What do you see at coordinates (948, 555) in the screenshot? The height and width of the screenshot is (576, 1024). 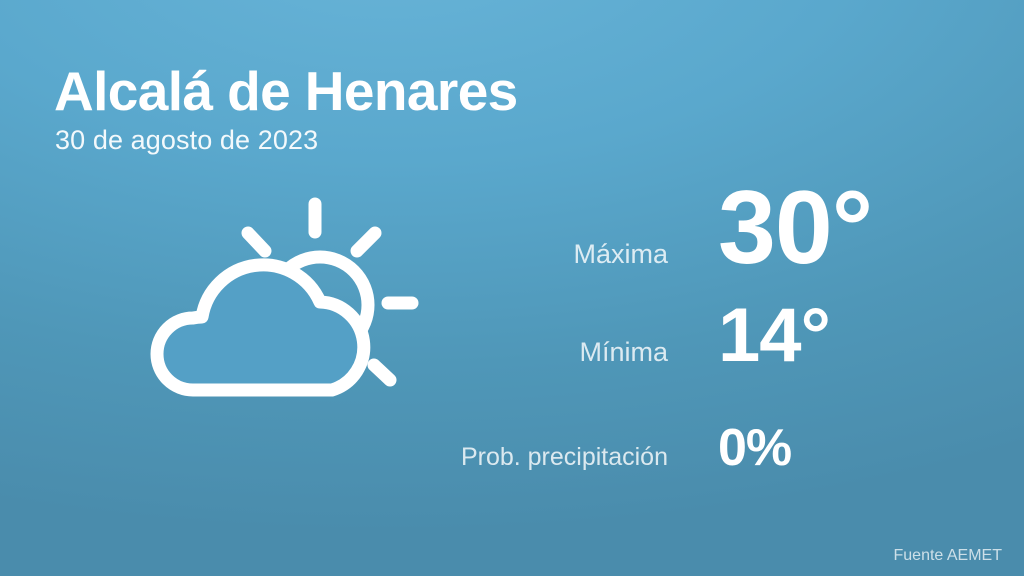 I see `source-attribution: Fuente AEMET` at bounding box center [948, 555].